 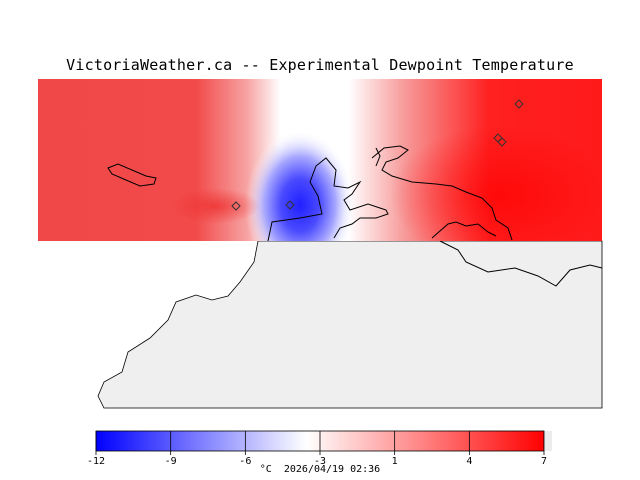 What do you see at coordinates (544, 461) in the screenshot?
I see `colorbar-tick-label: 7` at bounding box center [544, 461].